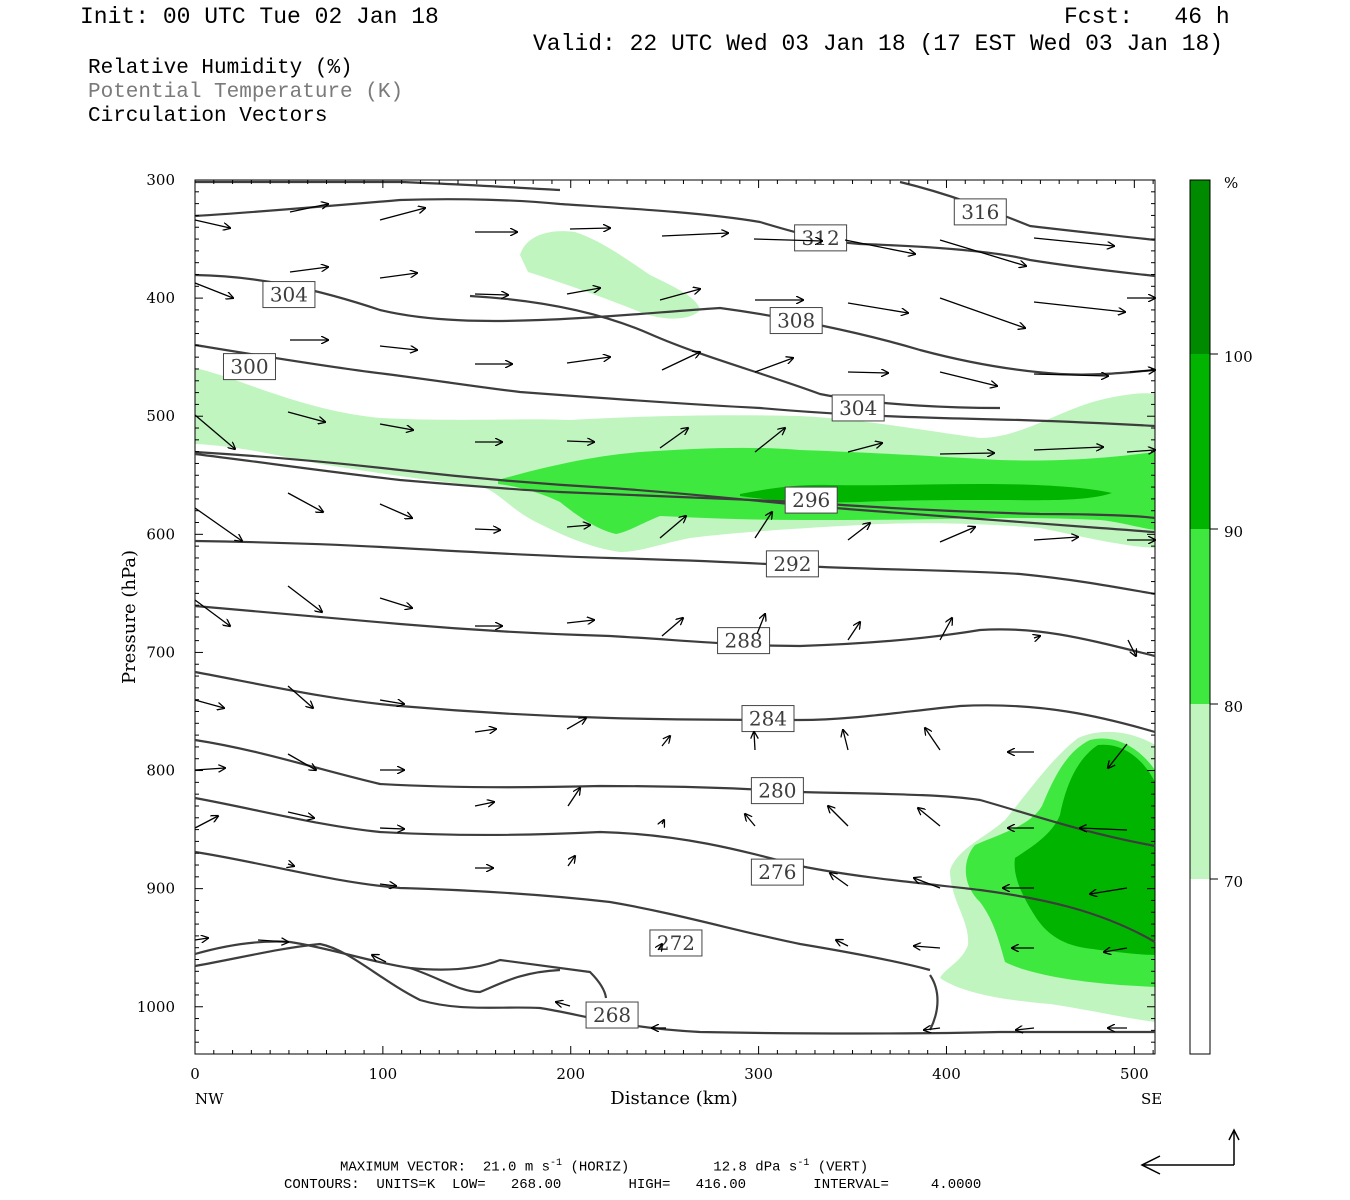 The height and width of the screenshot is (1200, 1350). I want to click on y-tick-label: 700, so click(160, 652).